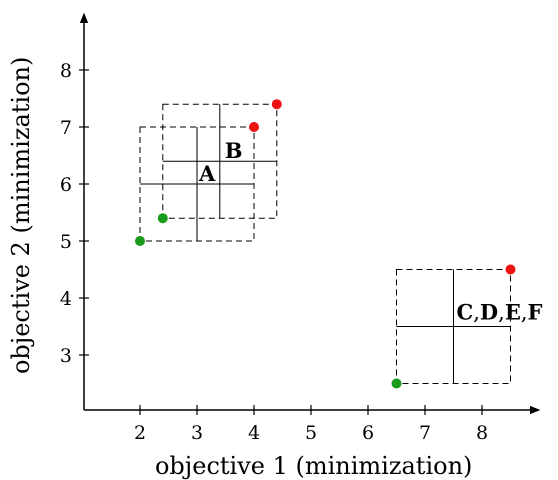 The width and height of the screenshot is (558, 480). I want to click on y-tick-label: 6, so click(66, 185).